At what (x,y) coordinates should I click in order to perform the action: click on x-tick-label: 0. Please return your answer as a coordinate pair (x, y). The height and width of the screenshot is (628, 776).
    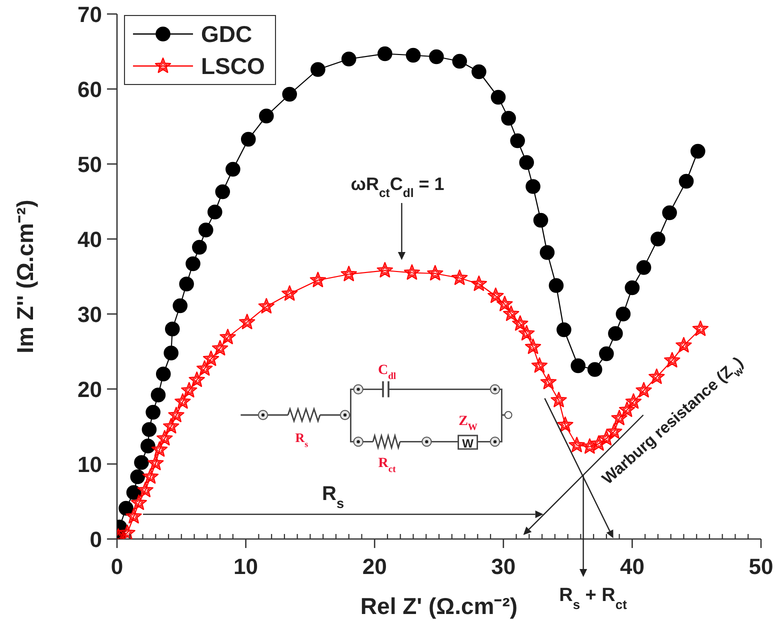
    Looking at the image, I should click on (117, 566).